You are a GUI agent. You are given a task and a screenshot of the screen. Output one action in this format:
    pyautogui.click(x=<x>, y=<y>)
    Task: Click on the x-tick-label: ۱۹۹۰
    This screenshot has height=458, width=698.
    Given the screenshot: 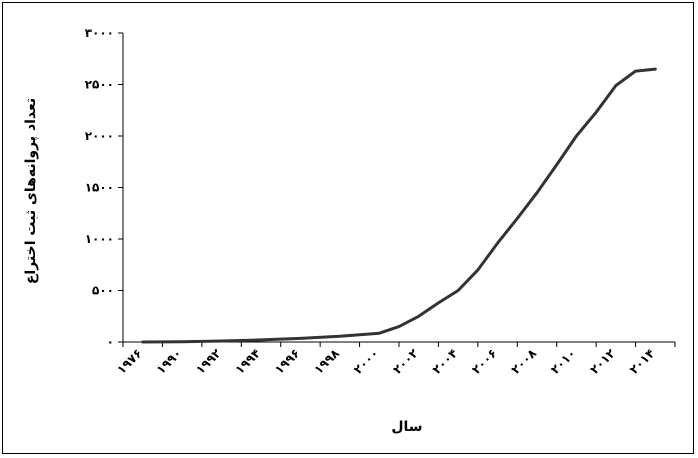 What is the action you would take?
    pyautogui.click(x=169, y=361)
    